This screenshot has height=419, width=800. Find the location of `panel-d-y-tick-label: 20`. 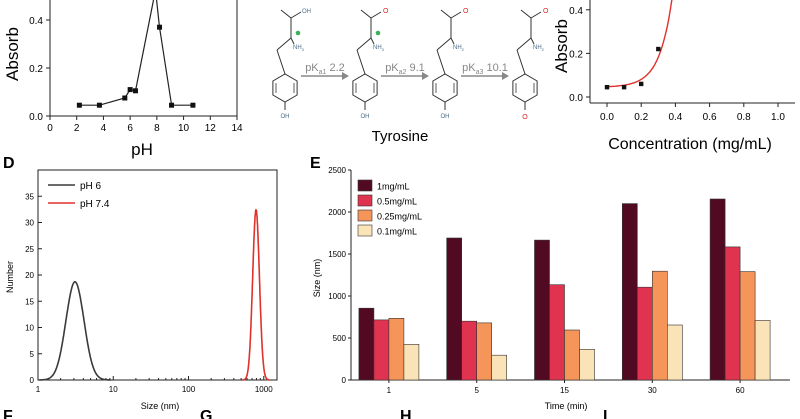

panel-d-y-tick-label: 20 is located at coordinates (29, 275).